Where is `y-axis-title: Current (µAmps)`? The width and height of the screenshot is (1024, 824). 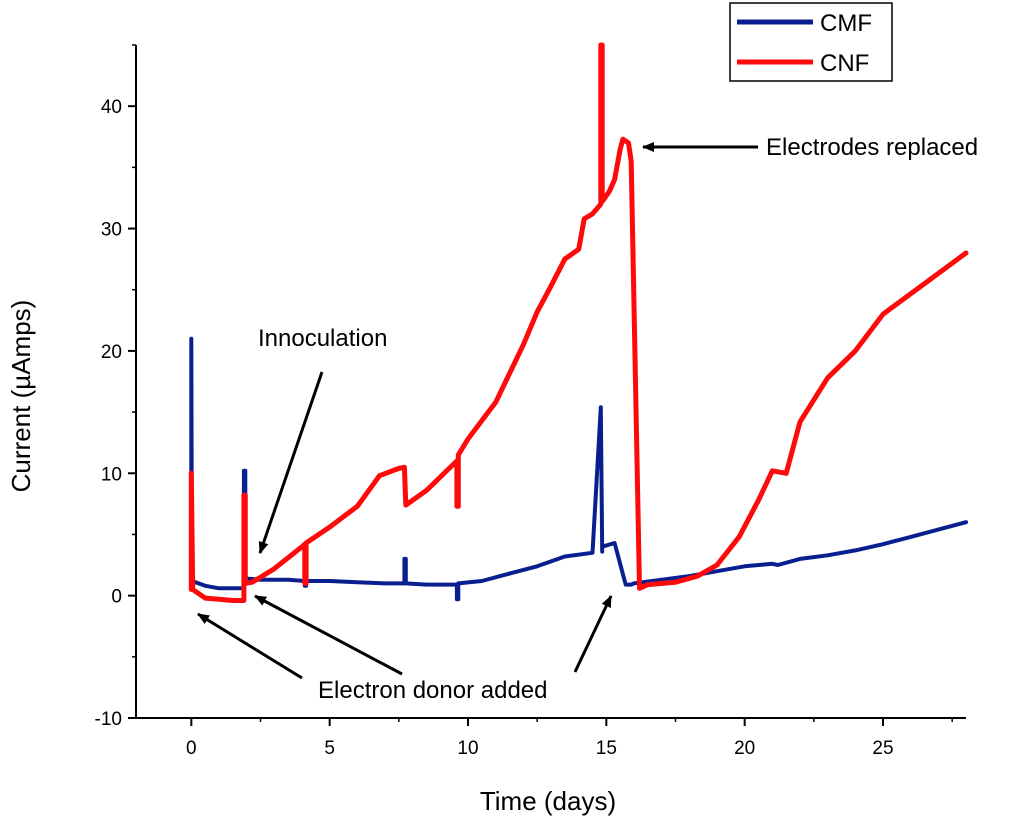
y-axis-title: Current (µAmps) is located at coordinates (21, 396).